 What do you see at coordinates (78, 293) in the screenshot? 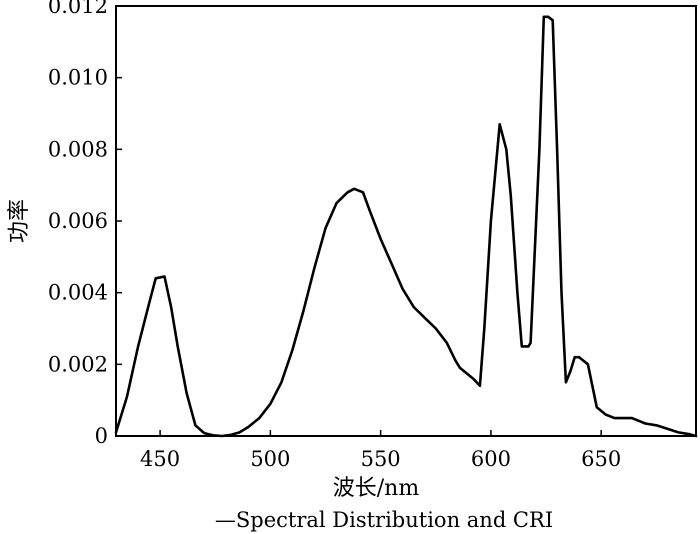
I see `y-tick-label: 0.004` at bounding box center [78, 293].